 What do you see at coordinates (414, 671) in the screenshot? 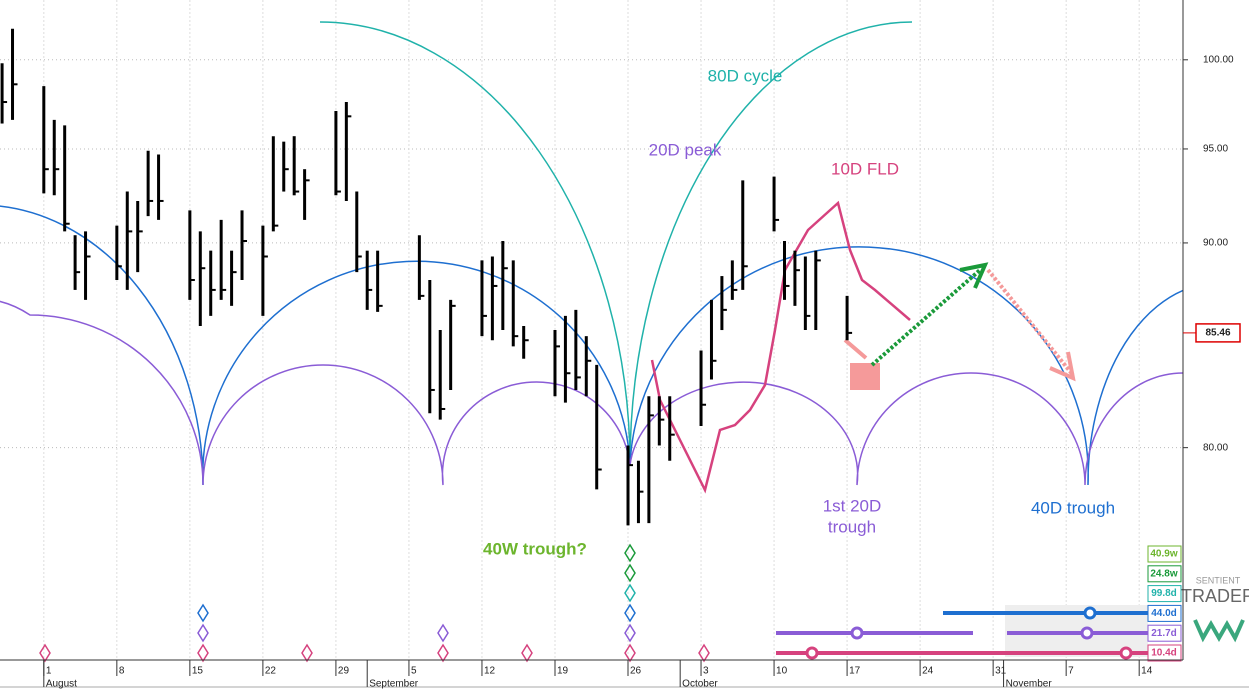
I see `x-tick-label: 5` at bounding box center [414, 671].